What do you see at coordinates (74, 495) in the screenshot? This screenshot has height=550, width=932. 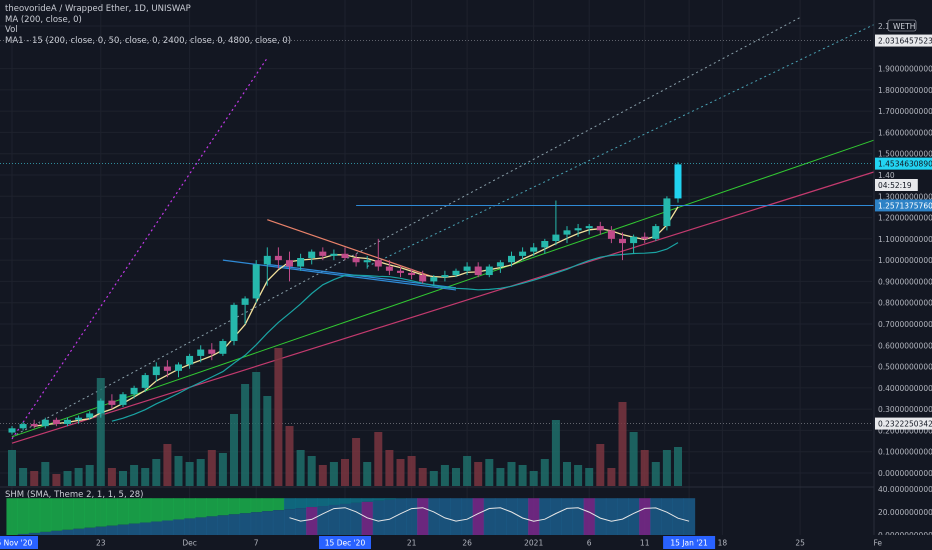 I see `indicator-label: SHM (SMA, Theme 2, 1, 1, 5, 28)` at bounding box center [74, 495].